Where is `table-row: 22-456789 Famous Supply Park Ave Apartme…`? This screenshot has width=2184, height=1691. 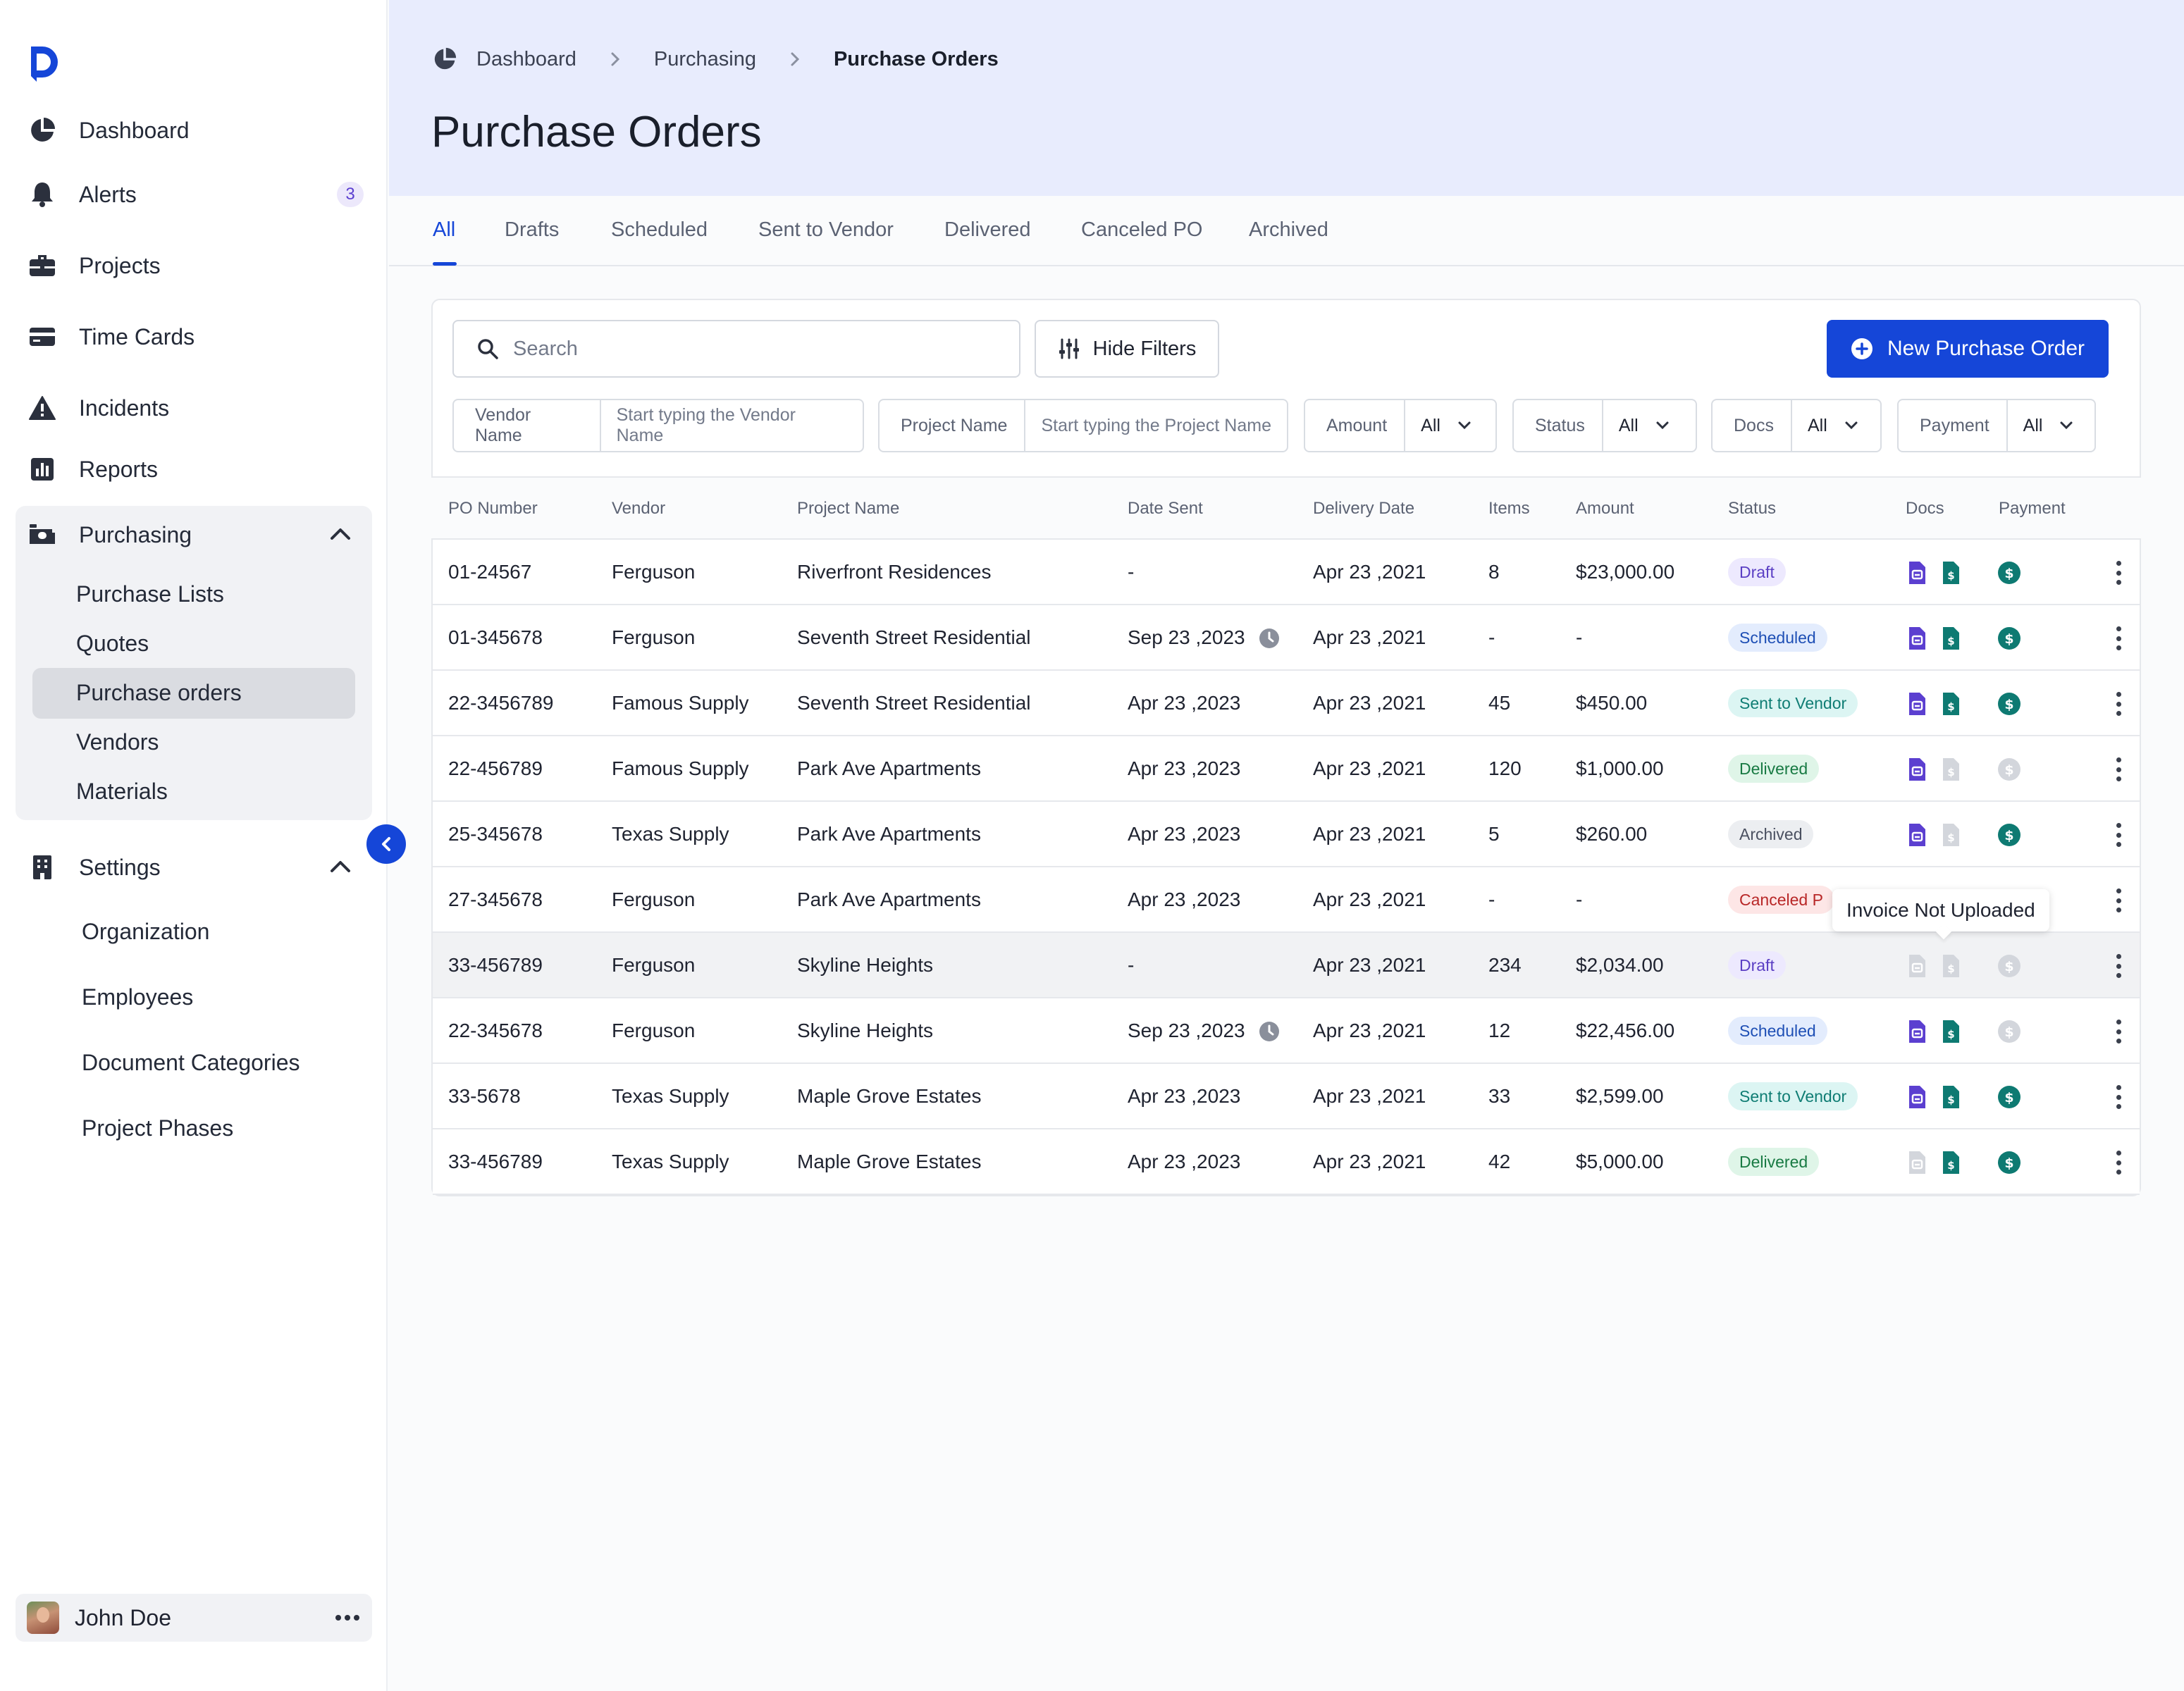 table-row: 22-456789 Famous Supply Park Ave Apartme… is located at coordinates (1287, 769).